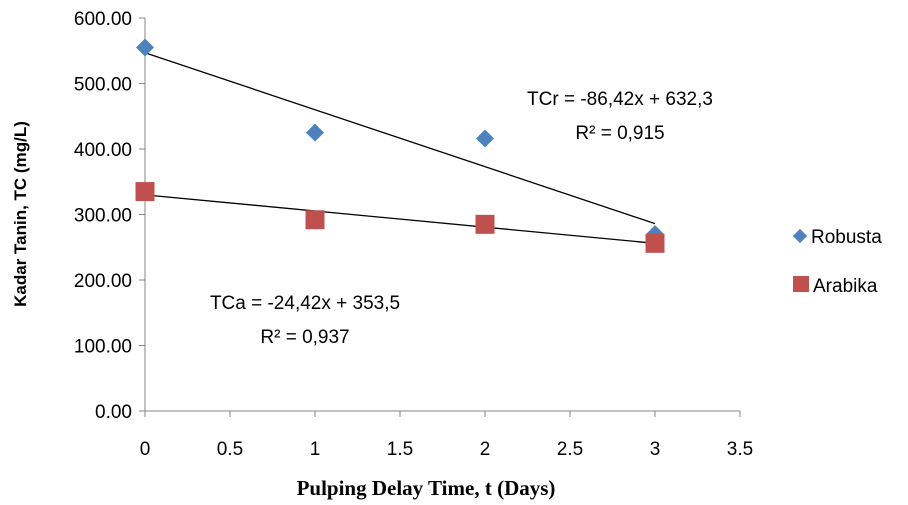 Image resolution: width=908 pixels, height=505 pixels. I want to click on y-tick-label: 300.00, so click(103, 216).